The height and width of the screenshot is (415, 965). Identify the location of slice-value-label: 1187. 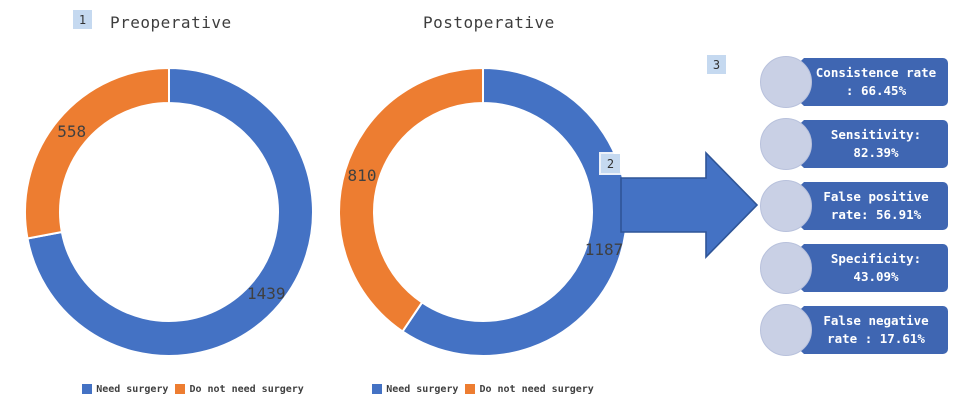
(604, 249).